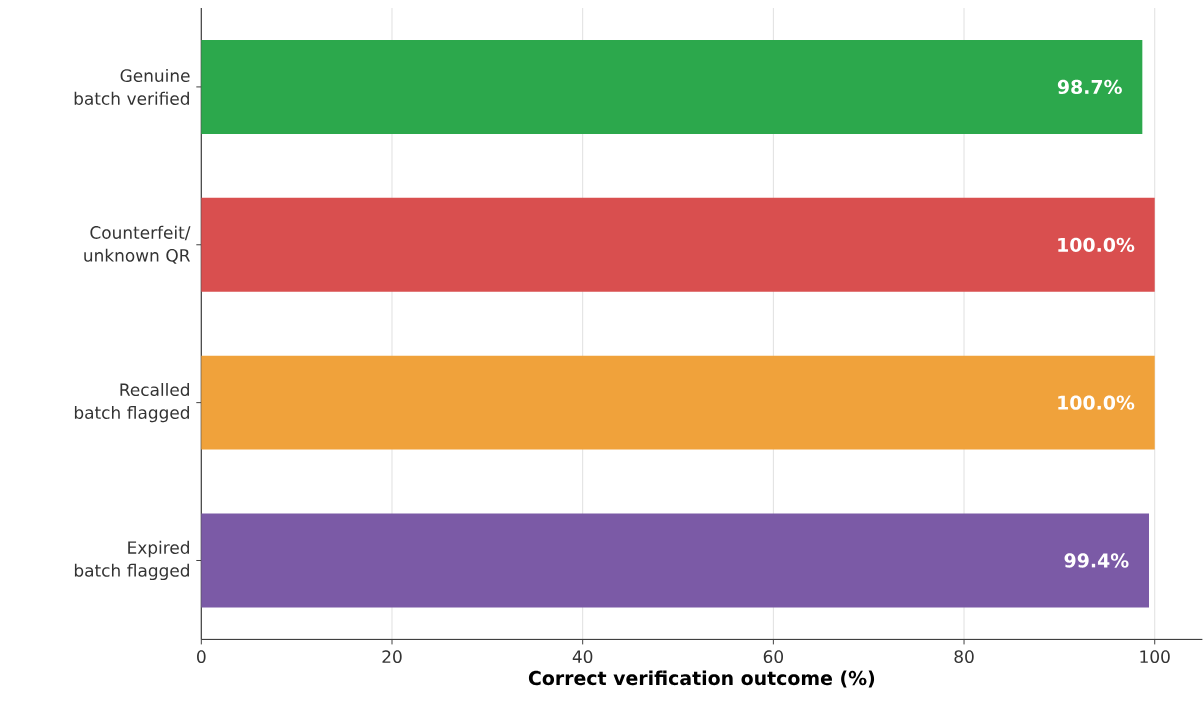 Image resolution: width=1203 pixels, height=714 pixels. Describe the element at coordinates (964, 656) in the screenshot. I see `x-tick-label: 80` at that location.